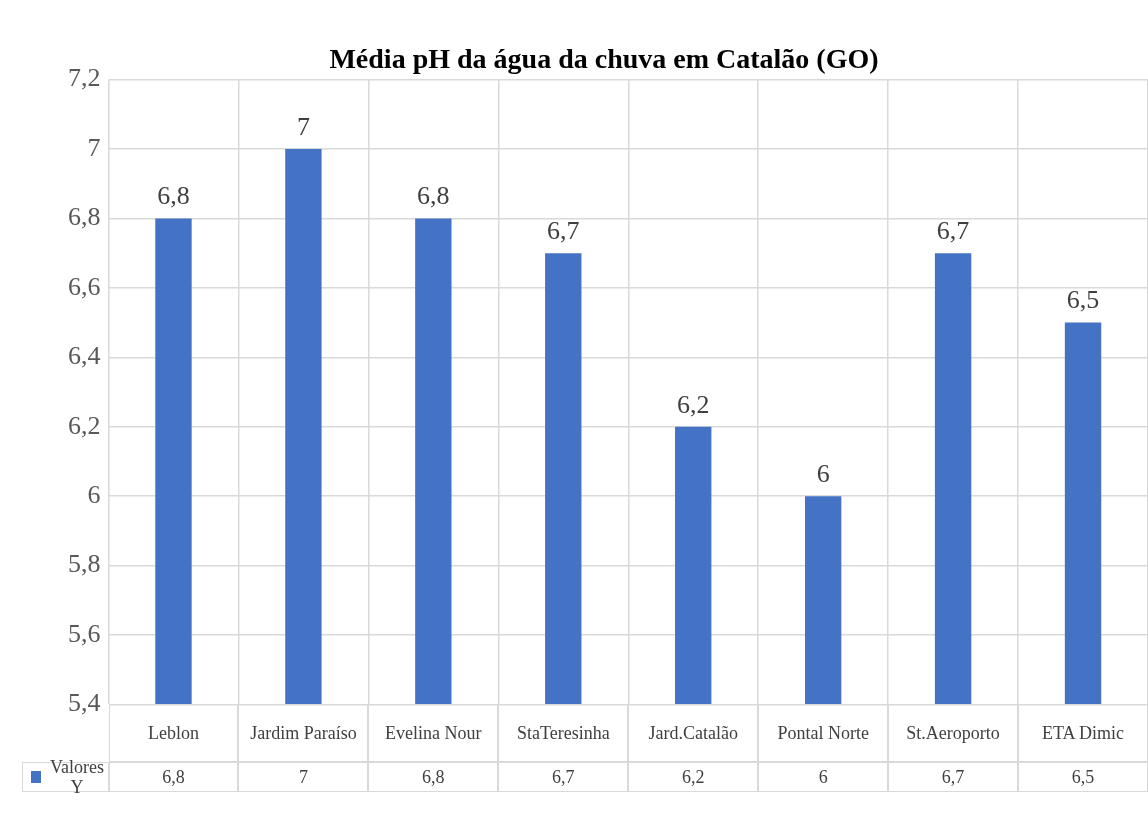  What do you see at coordinates (303, 126) in the screenshot?
I see `text: 7` at bounding box center [303, 126].